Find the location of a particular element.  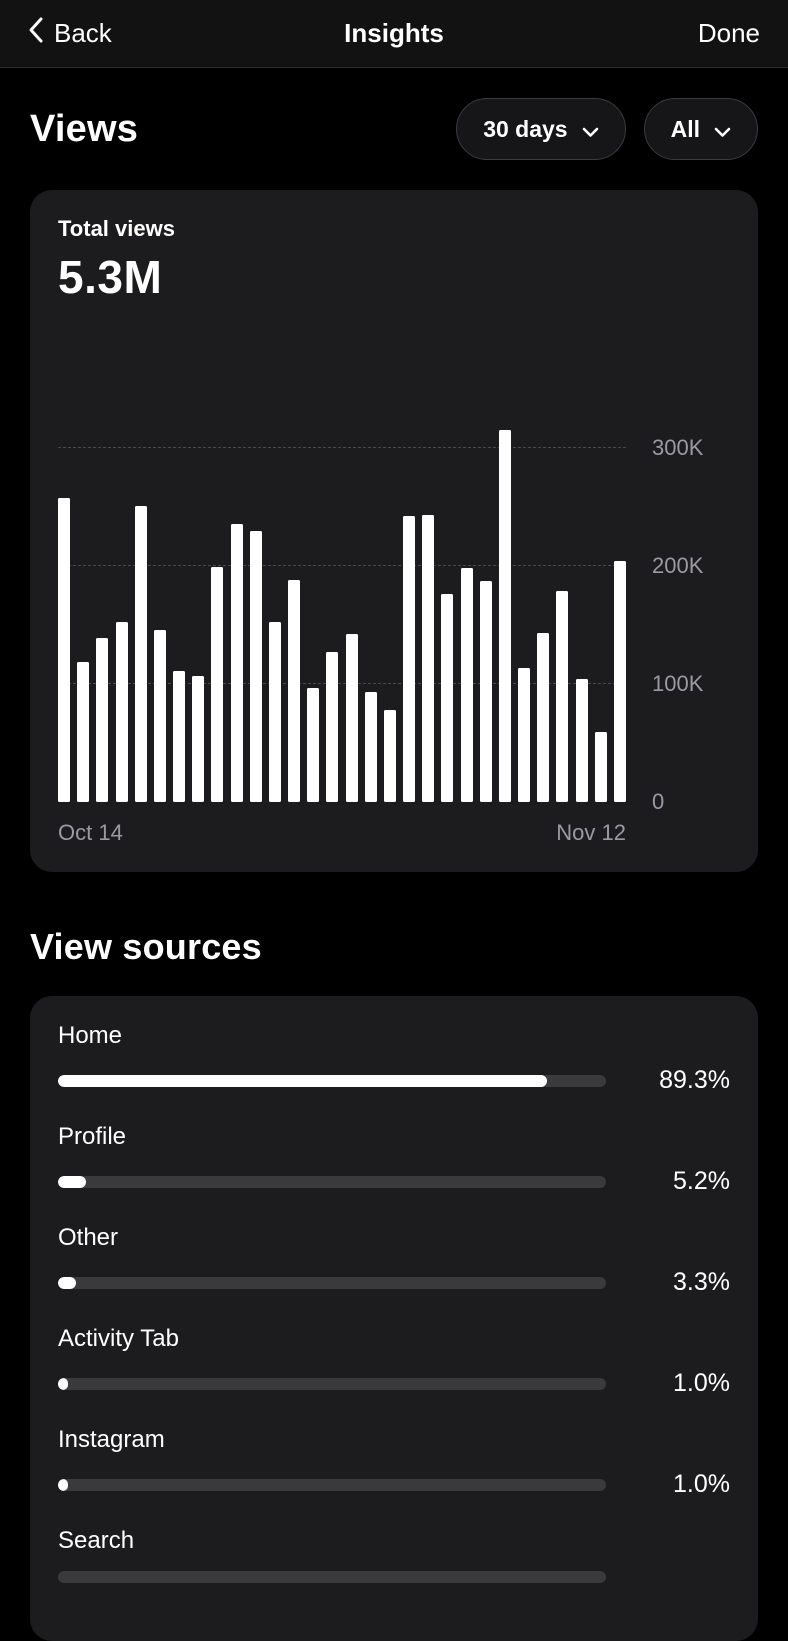

chevron-left-icon is located at coordinates (36, 33).